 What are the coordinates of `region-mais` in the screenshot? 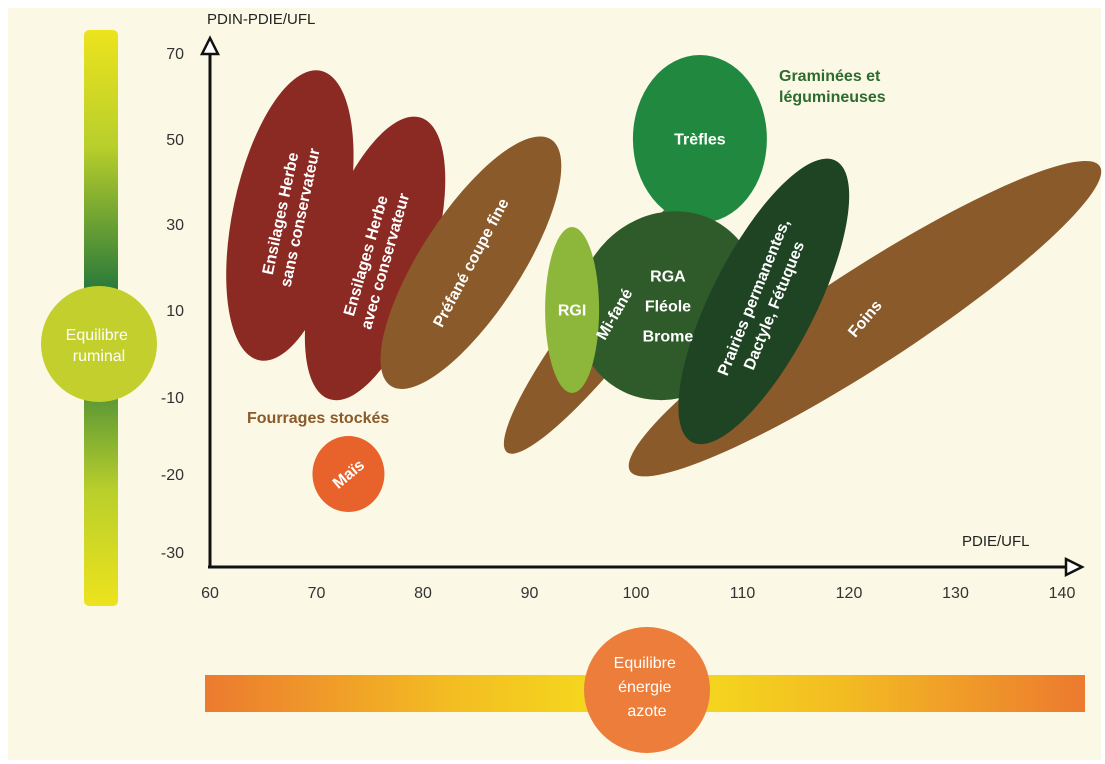 It's located at (348, 474).